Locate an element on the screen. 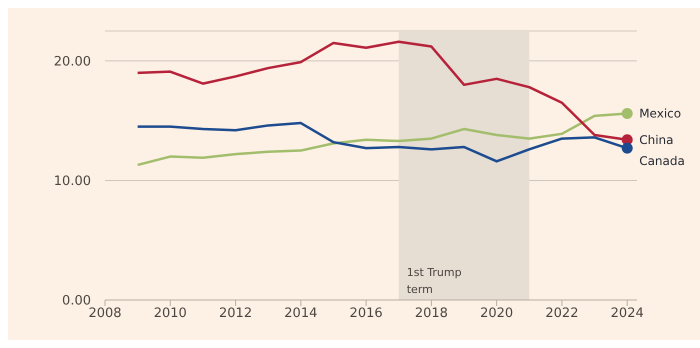 This screenshot has height=348, width=700. x-tick-label: 2022 is located at coordinates (561, 314).